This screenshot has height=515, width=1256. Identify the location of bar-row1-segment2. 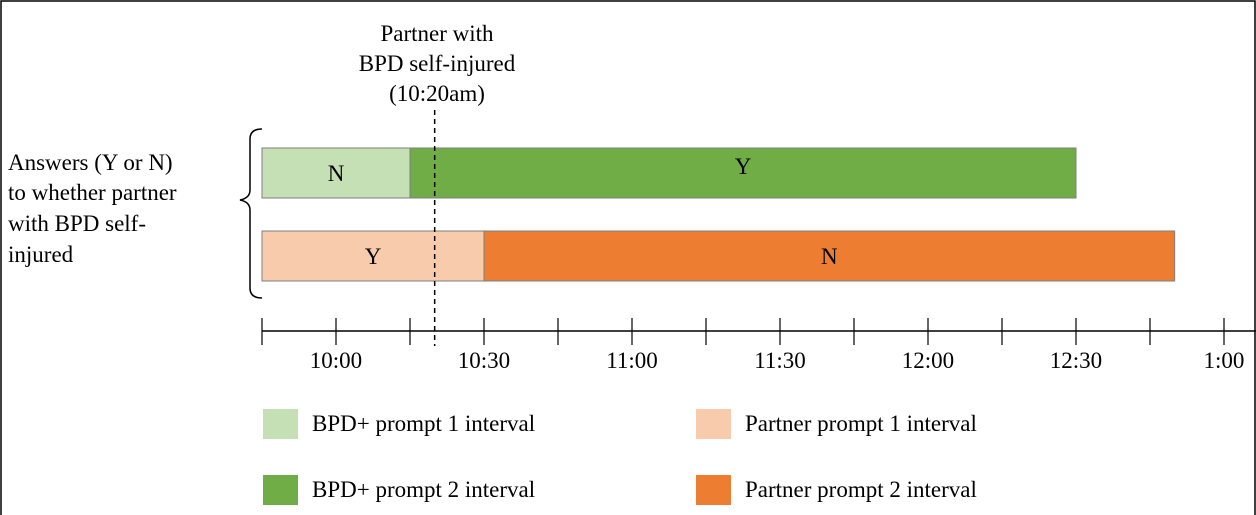
(743, 173).